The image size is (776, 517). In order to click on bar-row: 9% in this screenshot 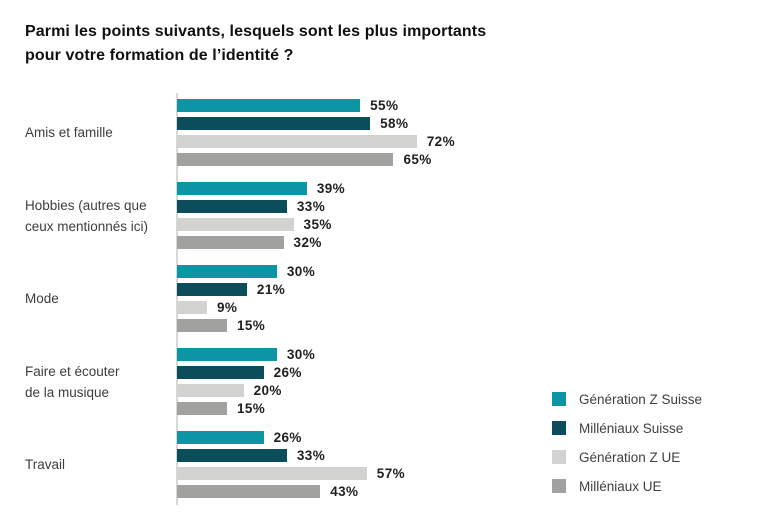, I will do `click(246, 307)`.